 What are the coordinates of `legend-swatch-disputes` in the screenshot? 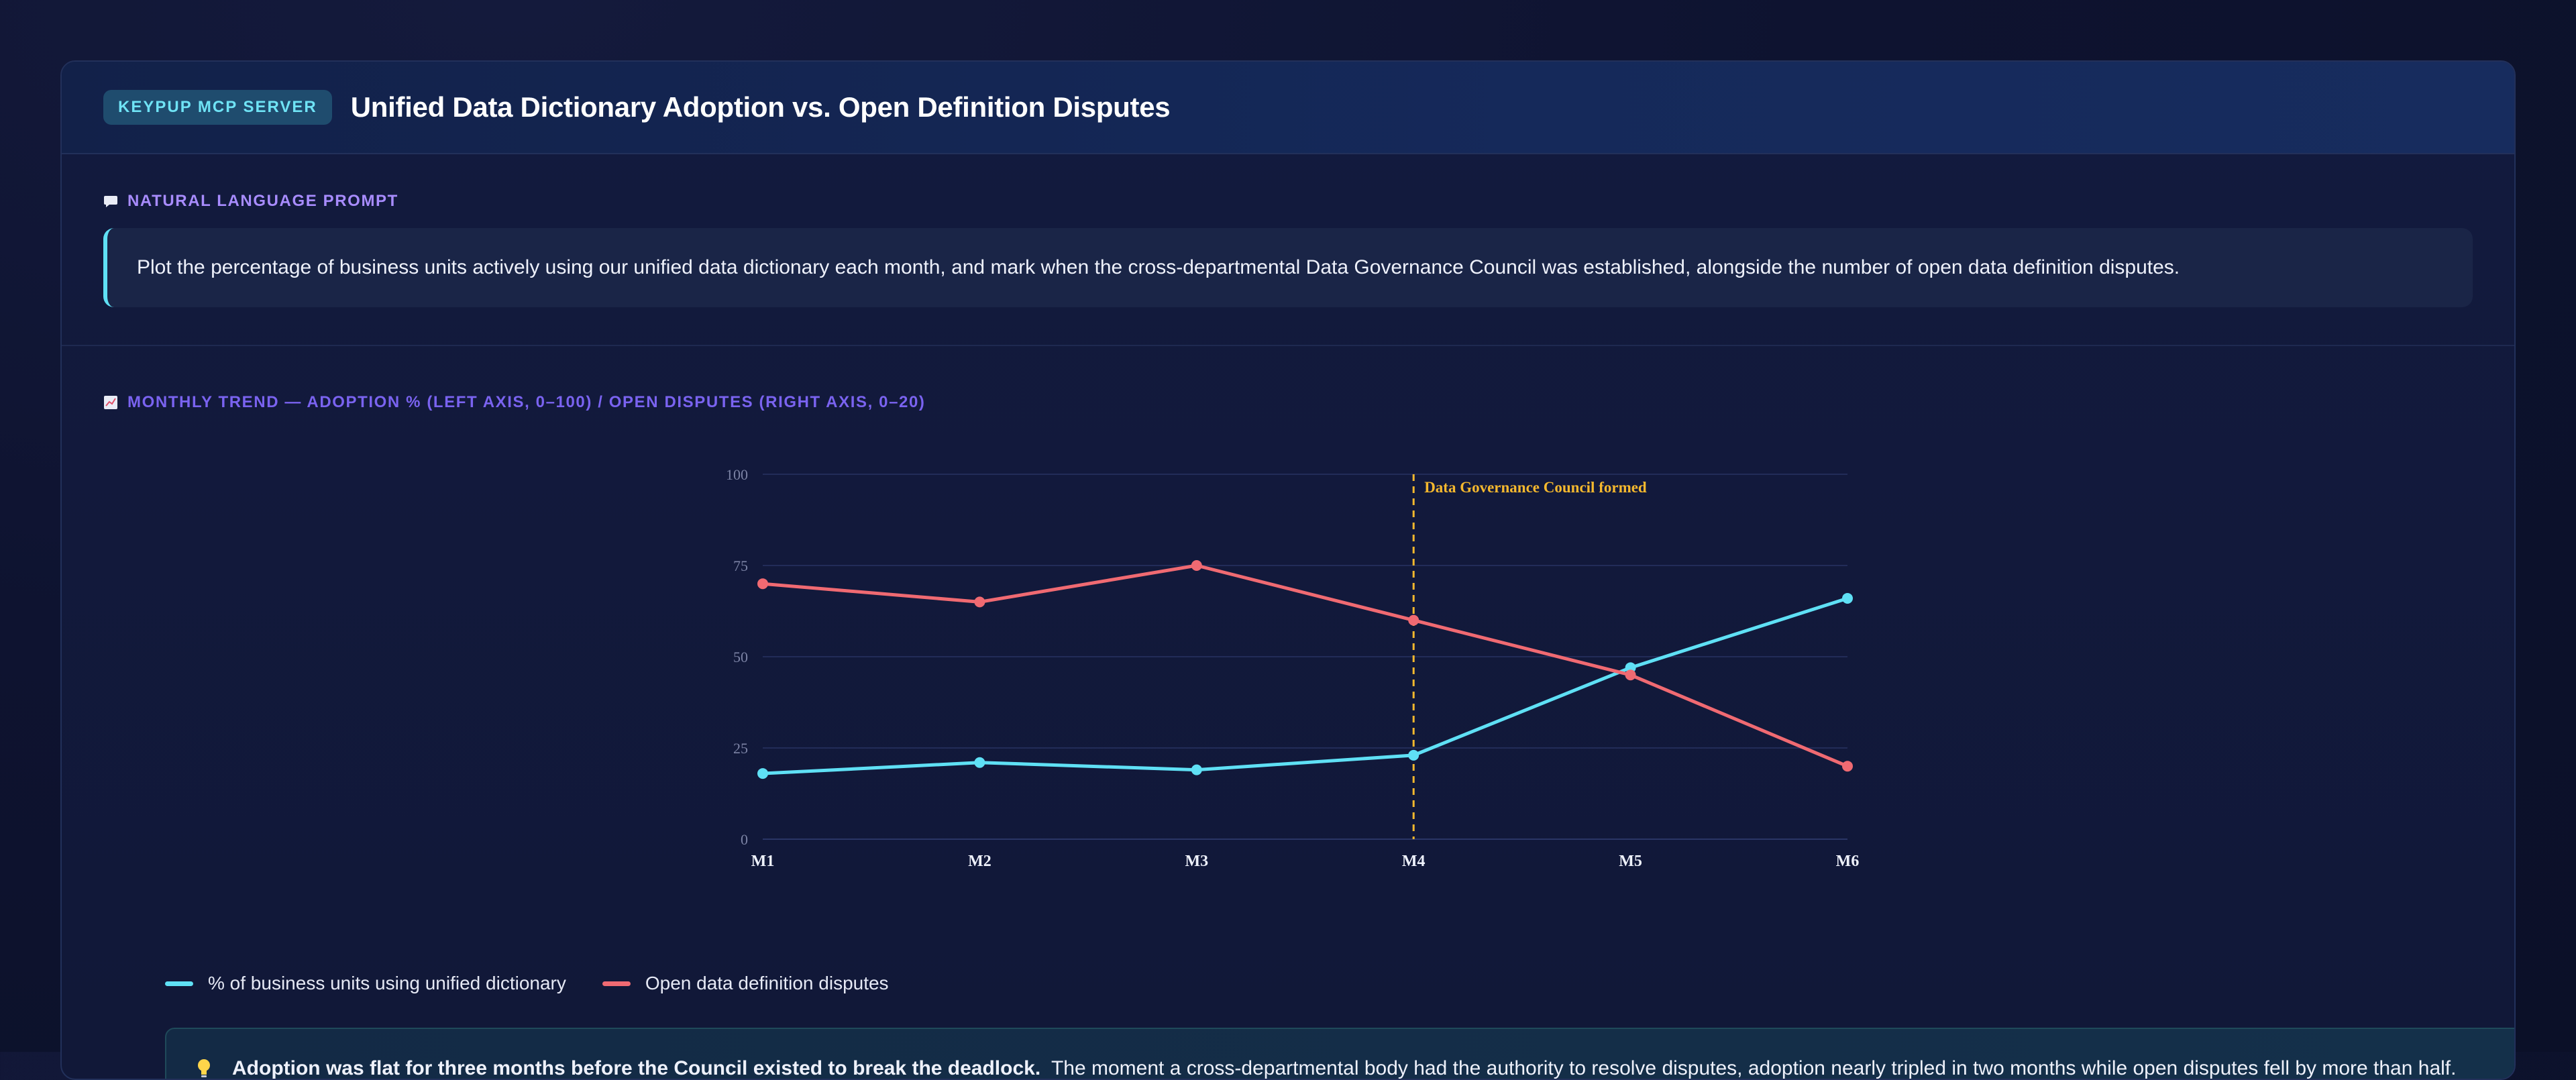 It's located at (616, 983).